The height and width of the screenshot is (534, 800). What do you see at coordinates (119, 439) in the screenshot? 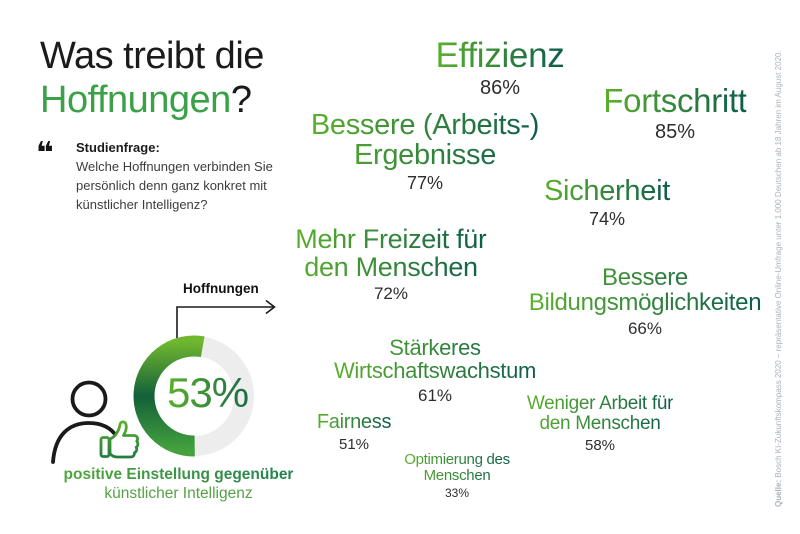
I see `thumbs-up-icon` at bounding box center [119, 439].